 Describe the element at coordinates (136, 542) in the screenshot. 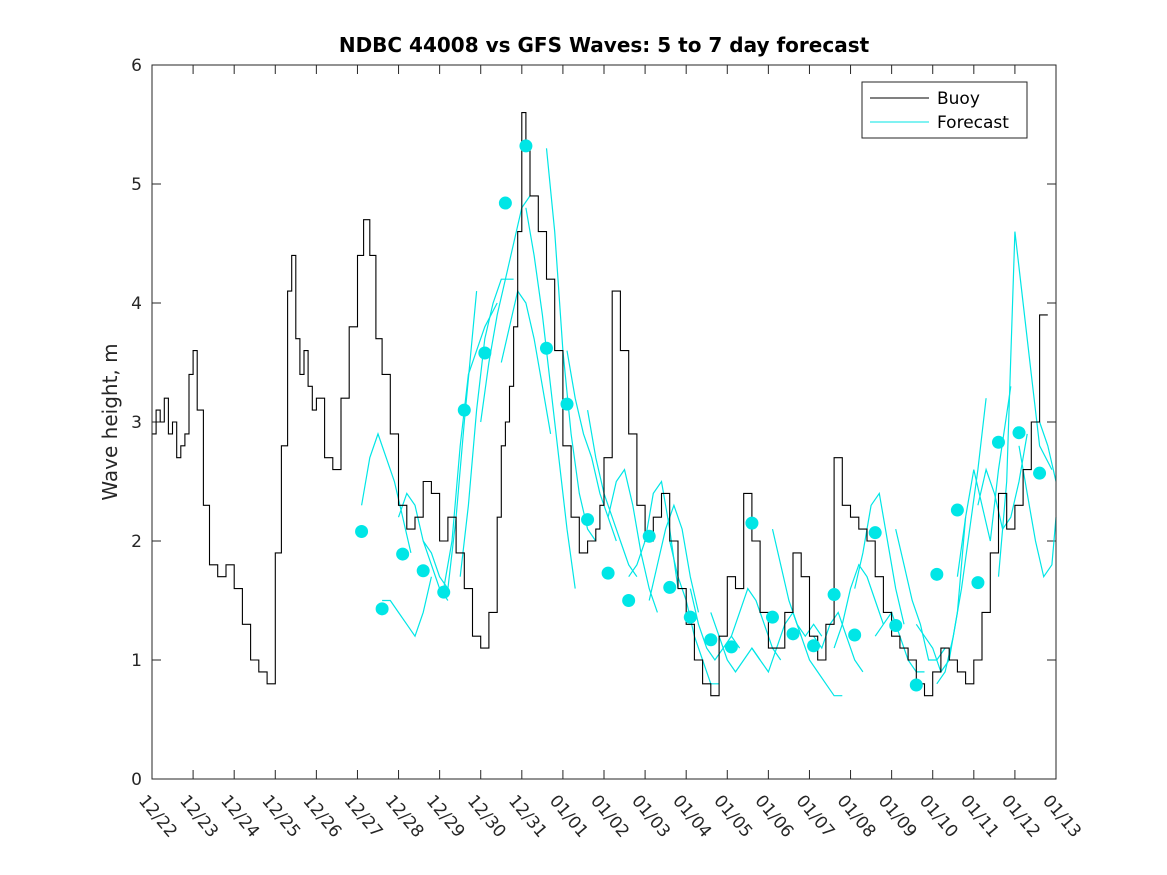

I see `y-tick-label: 2` at that location.